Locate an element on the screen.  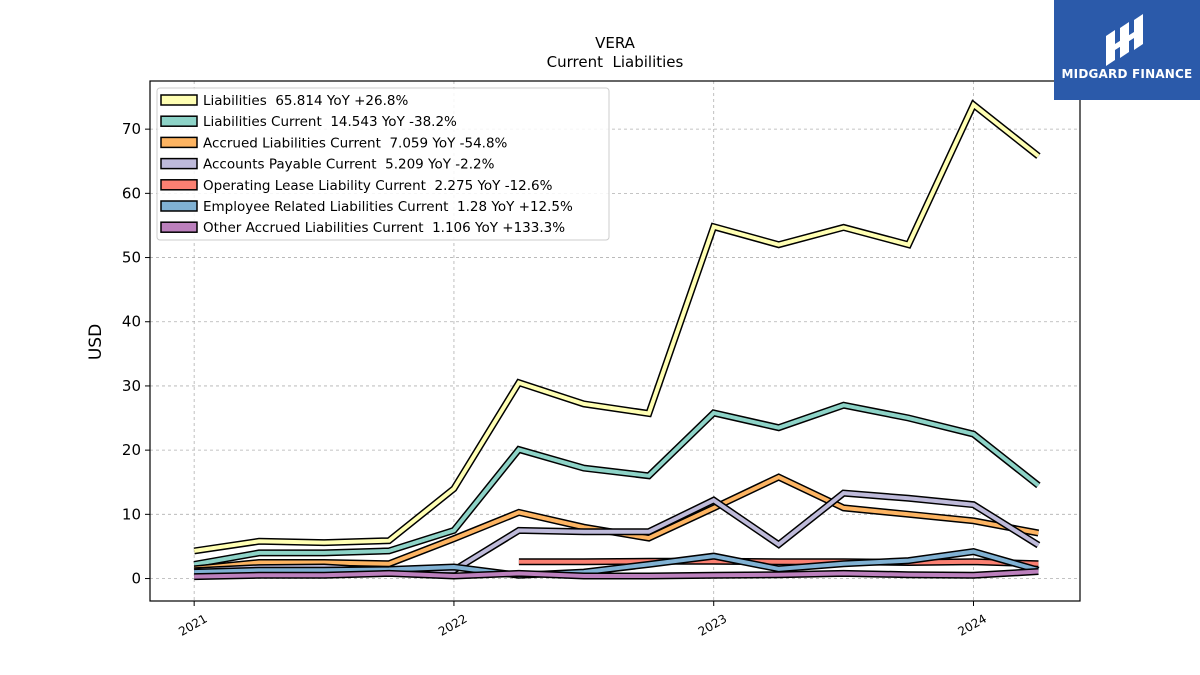
y-tick-label: 40 is located at coordinates (131, 322).